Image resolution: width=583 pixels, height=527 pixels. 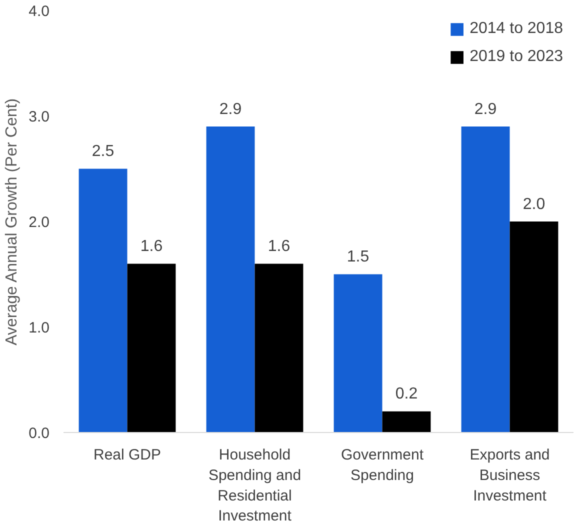 I want to click on legend-label: 2019 to 2023, so click(x=516, y=57).